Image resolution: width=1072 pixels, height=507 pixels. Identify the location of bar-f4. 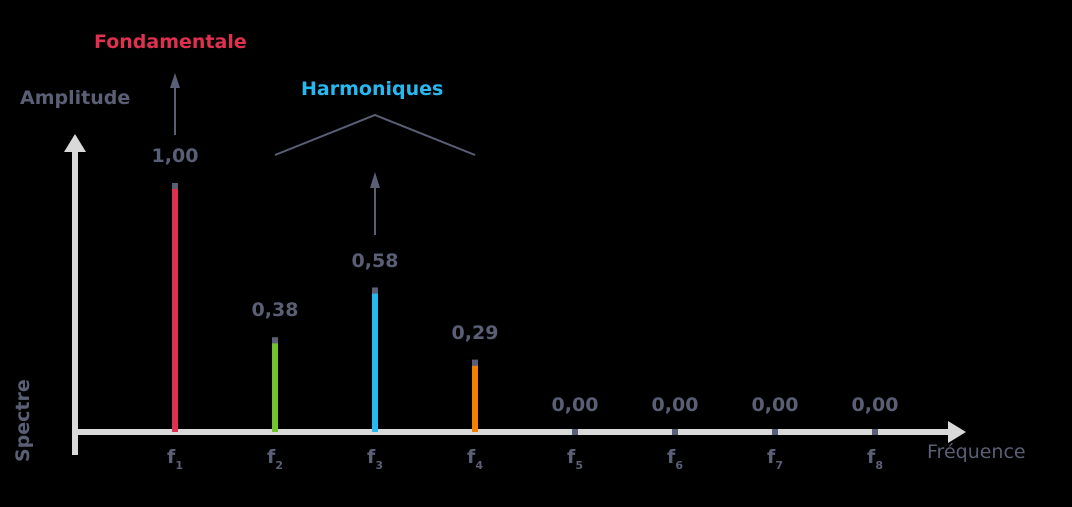
(475, 395).